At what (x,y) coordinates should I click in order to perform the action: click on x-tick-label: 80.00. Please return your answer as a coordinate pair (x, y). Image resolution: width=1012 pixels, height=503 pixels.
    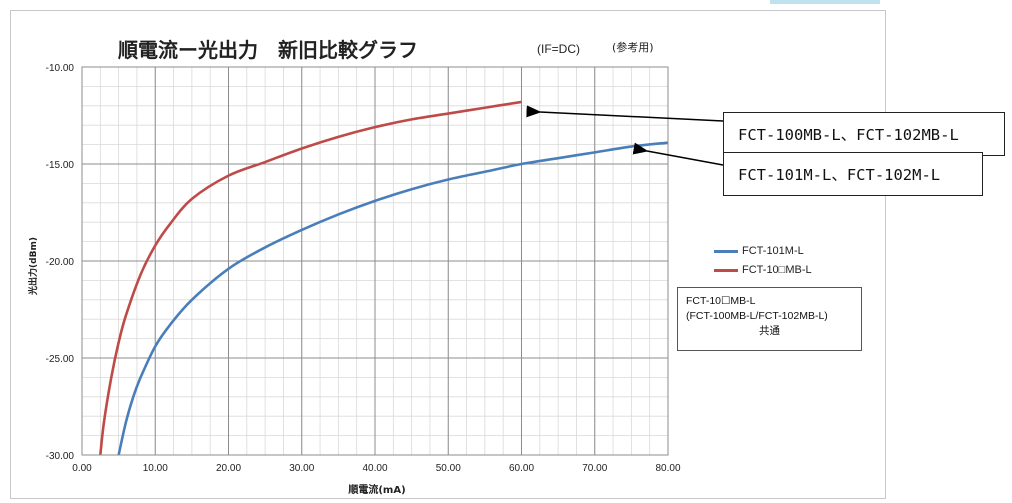
    Looking at the image, I should click on (667, 468).